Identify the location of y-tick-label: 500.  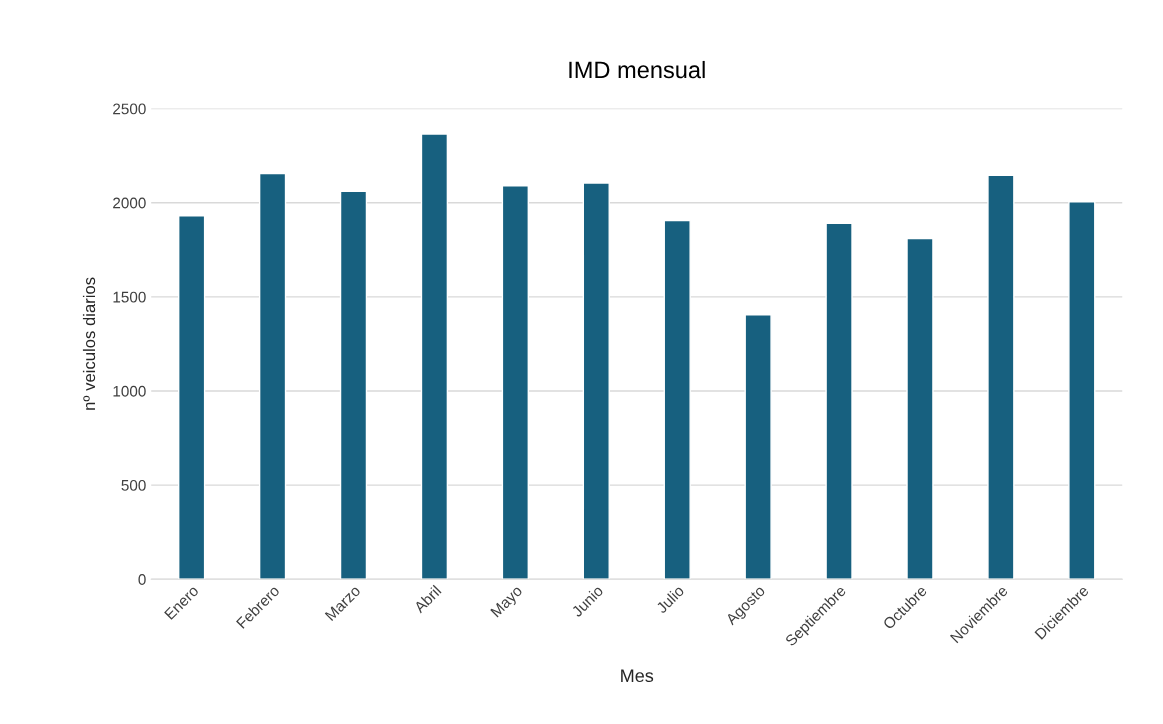
(133, 485).